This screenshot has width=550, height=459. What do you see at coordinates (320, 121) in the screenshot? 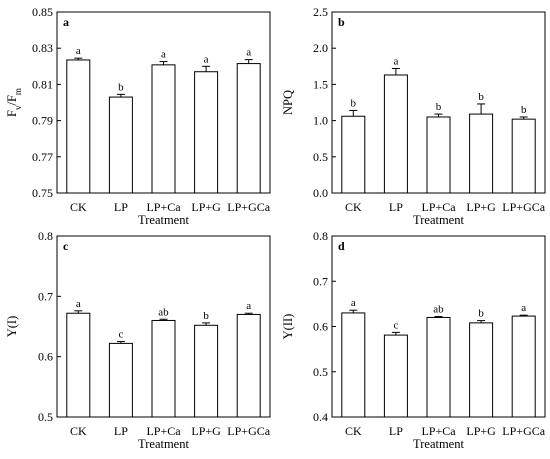
I see `y-tick-label: 1.0` at bounding box center [320, 121].